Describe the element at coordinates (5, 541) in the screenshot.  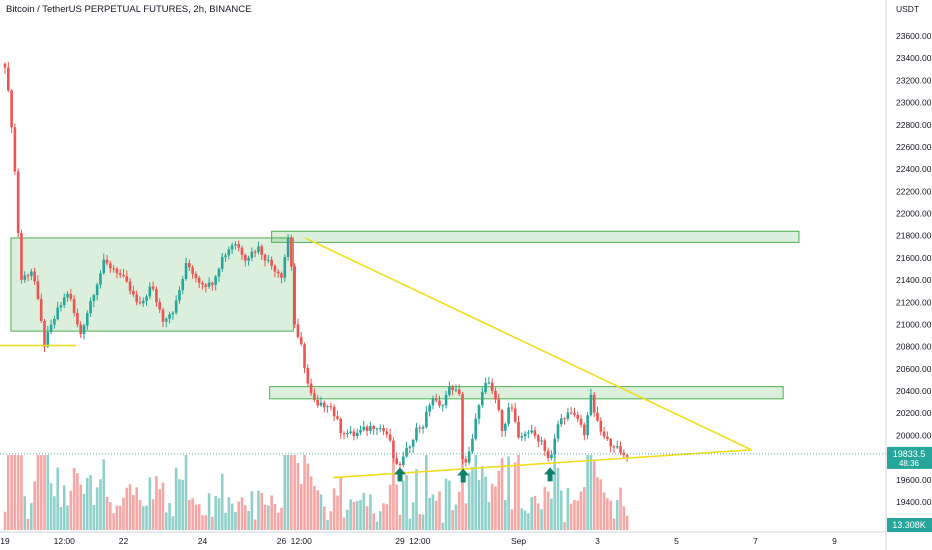
I see `time-tick-label: 19` at that location.